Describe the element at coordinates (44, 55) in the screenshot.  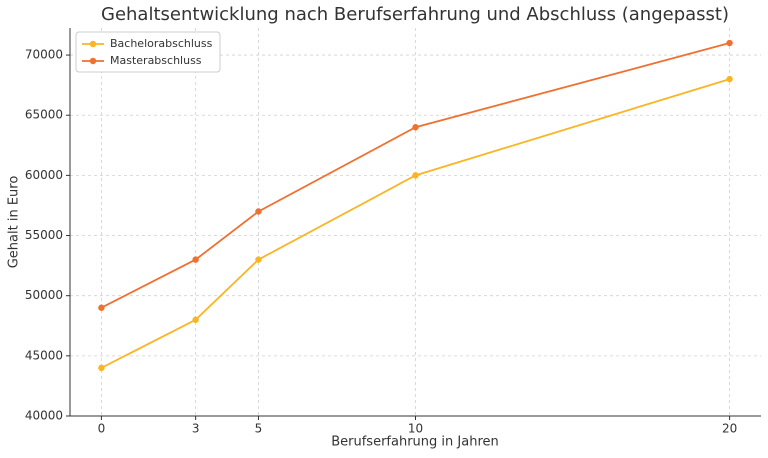
I see `y-tick-label: 70000` at that location.